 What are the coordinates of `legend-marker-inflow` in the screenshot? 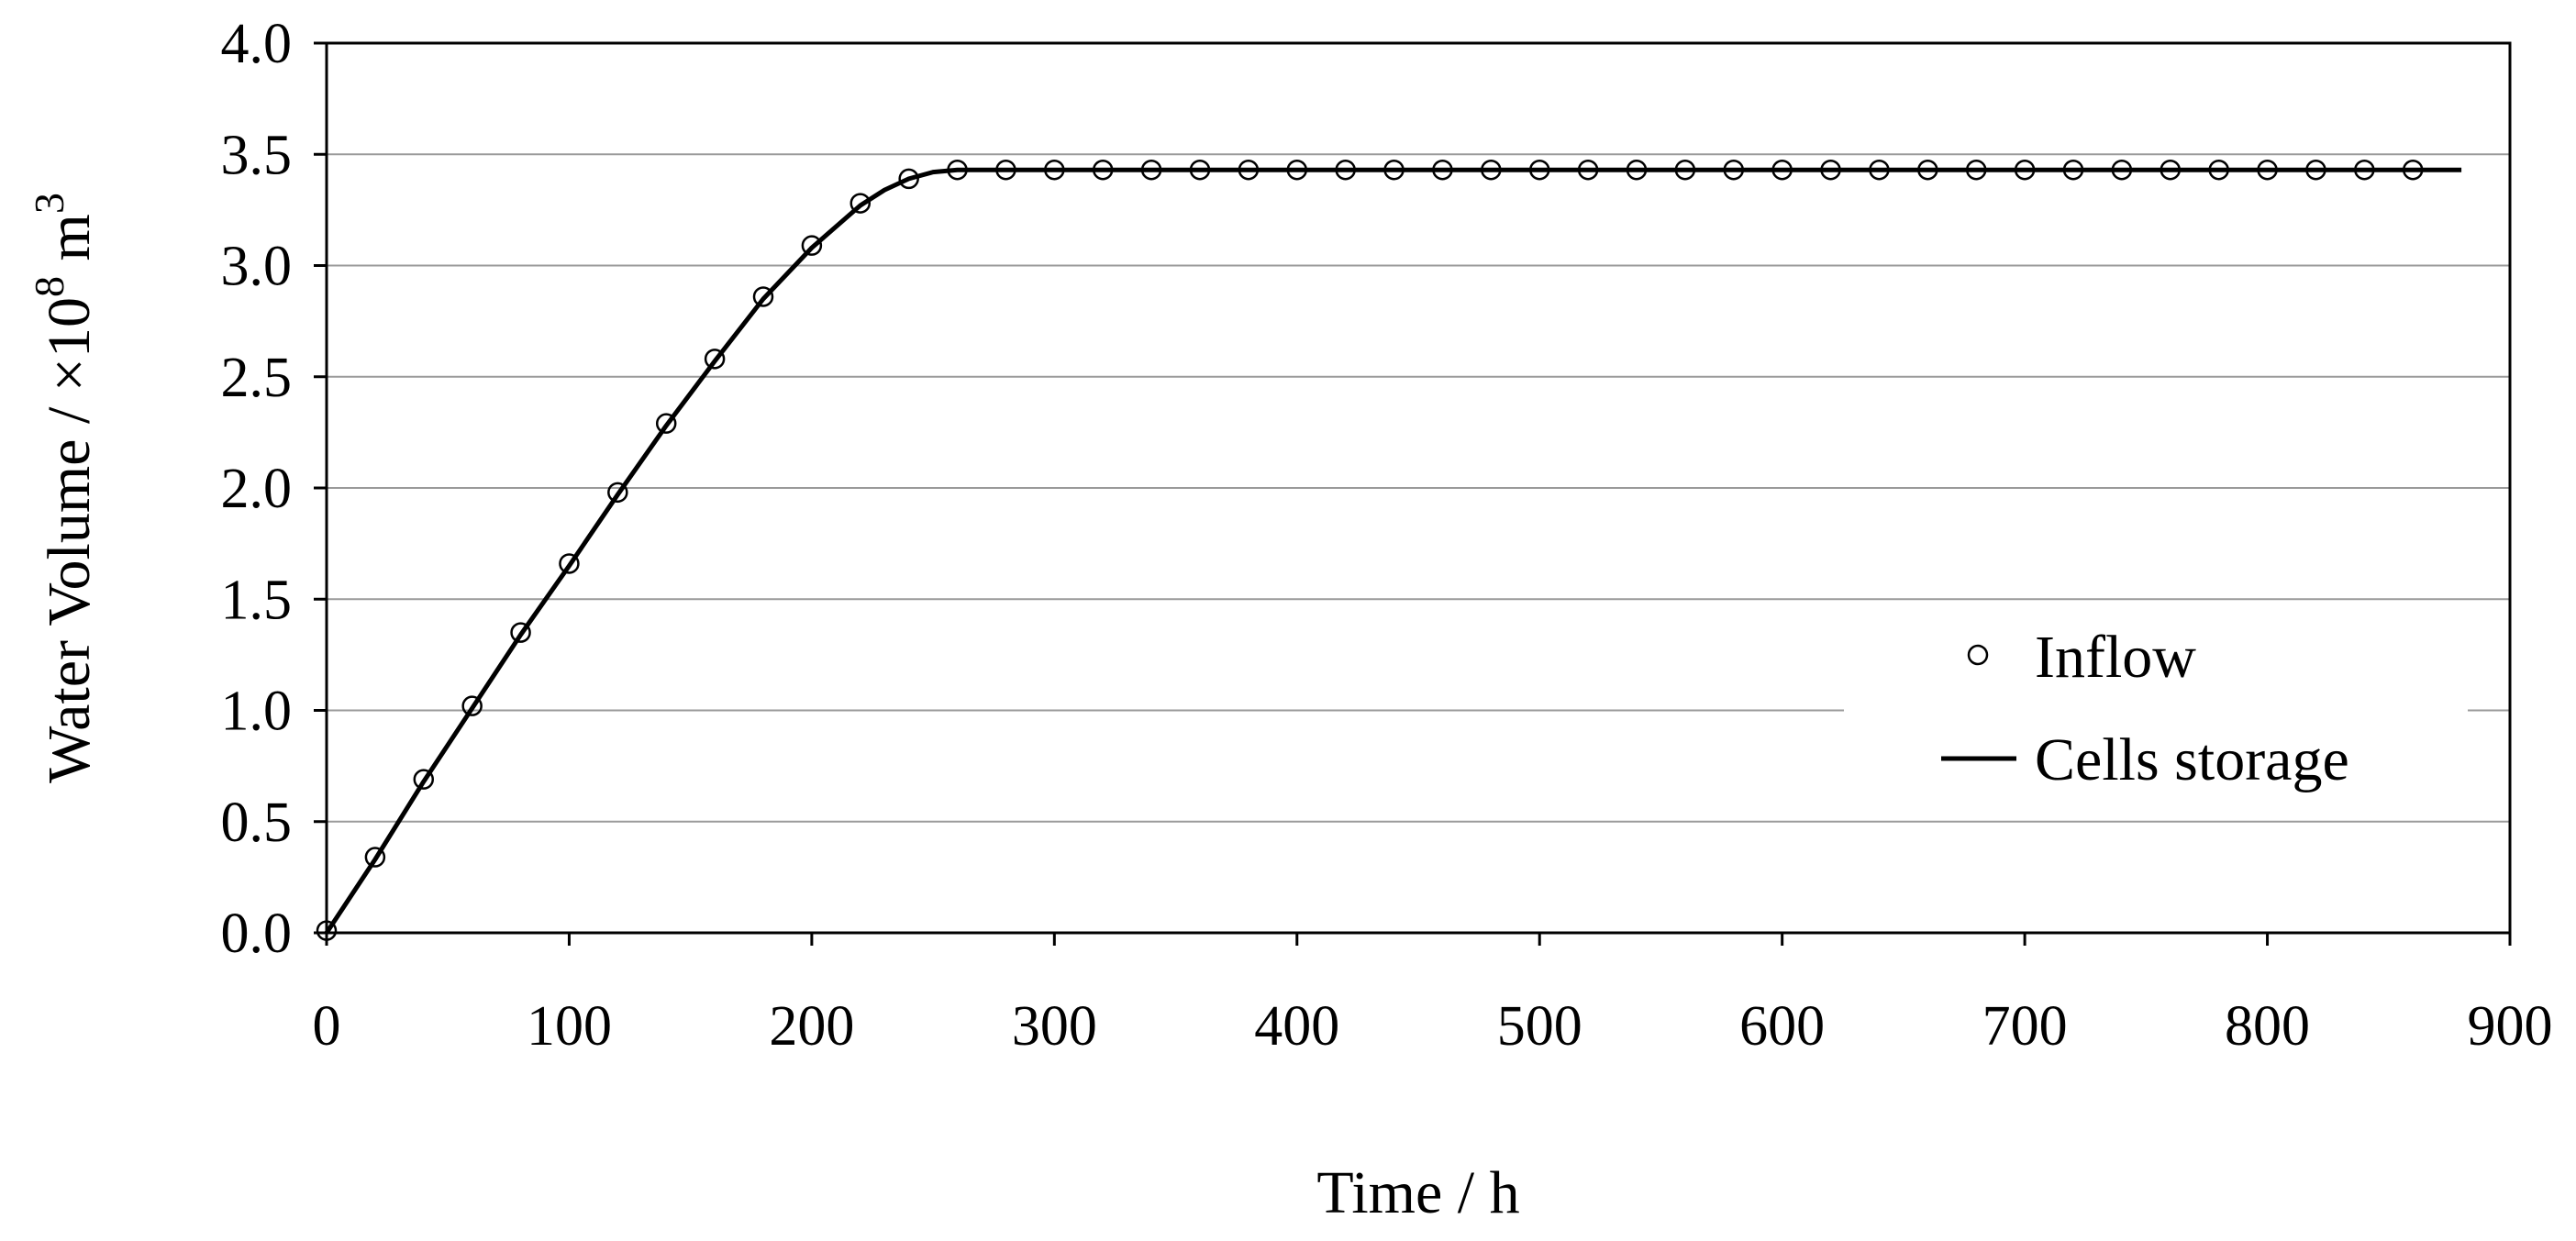 It's located at (1978, 655).